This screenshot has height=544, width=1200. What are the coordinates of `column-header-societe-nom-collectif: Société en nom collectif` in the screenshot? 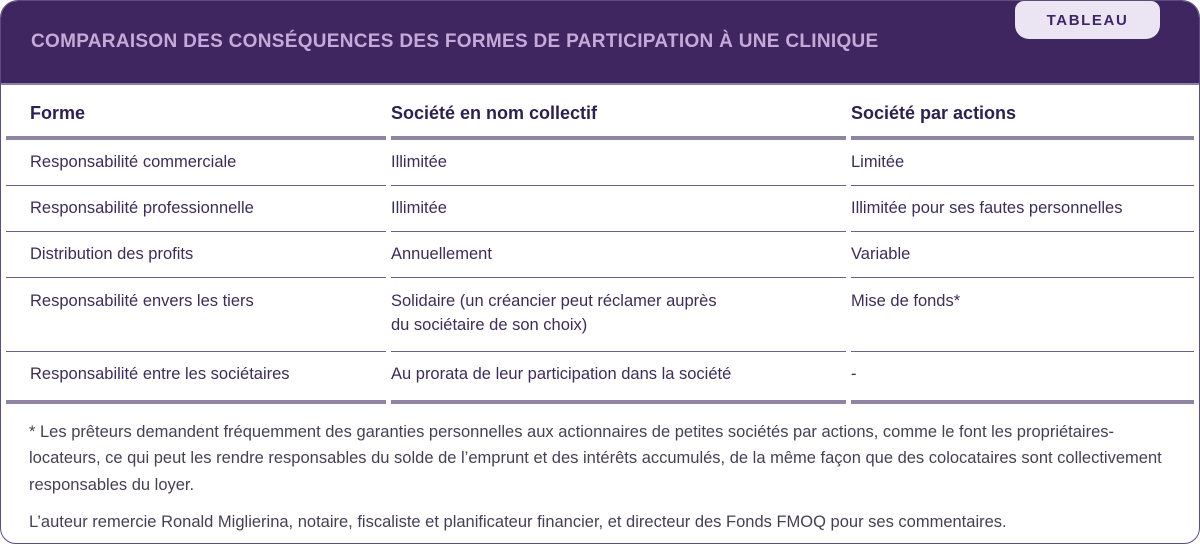 It's located at (618, 113).